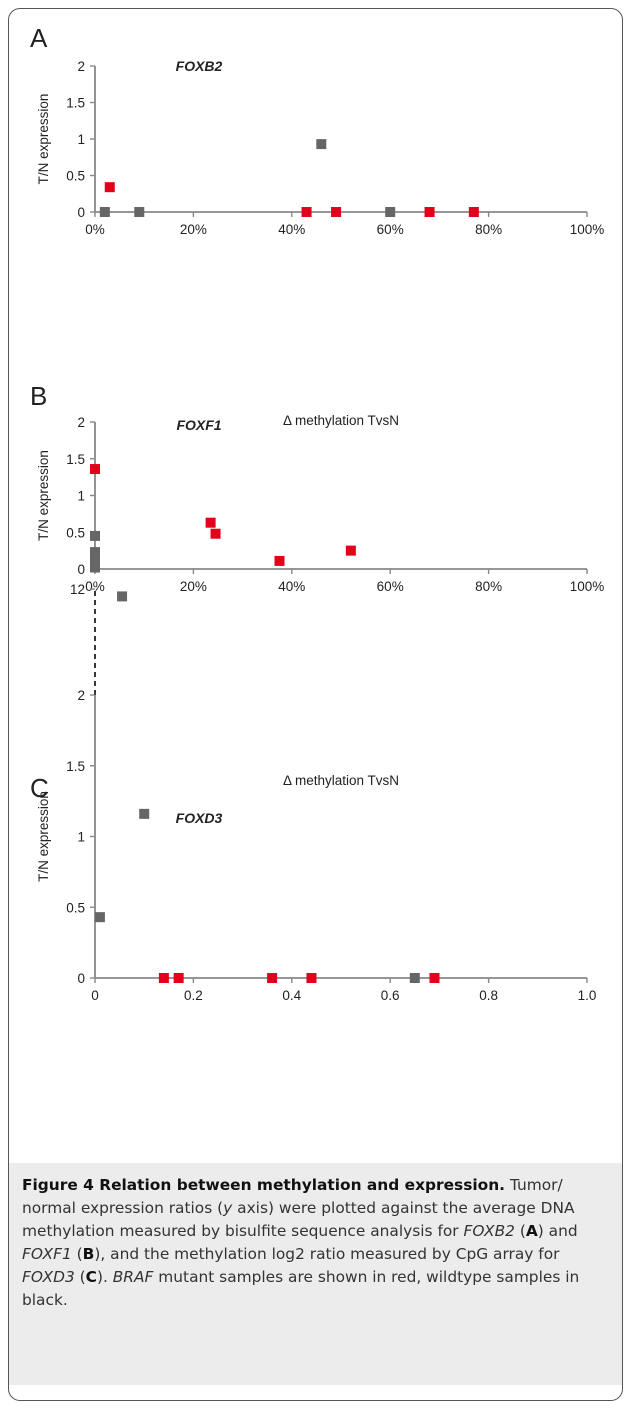 This screenshot has height=1409, width=625. I want to click on caption-run: )., so click(104, 1277).